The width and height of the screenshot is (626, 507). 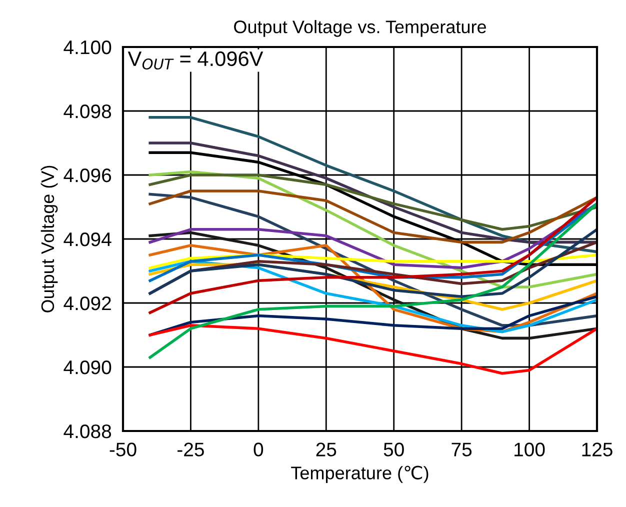 What do you see at coordinates (360, 28) in the screenshot?
I see `chart-title: Output Voltage vs. Temperature` at bounding box center [360, 28].